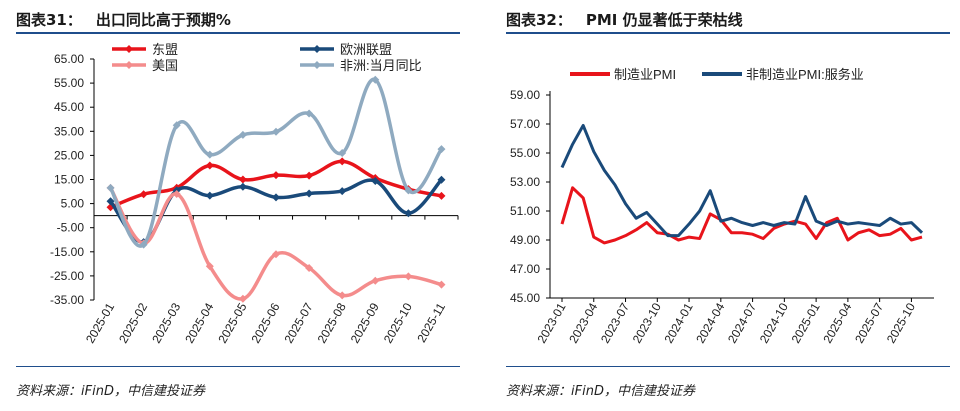 This screenshot has height=411, width=960. Describe the element at coordinates (69, 180) in the screenshot. I see `y-tick-label: 15.00` at that location.